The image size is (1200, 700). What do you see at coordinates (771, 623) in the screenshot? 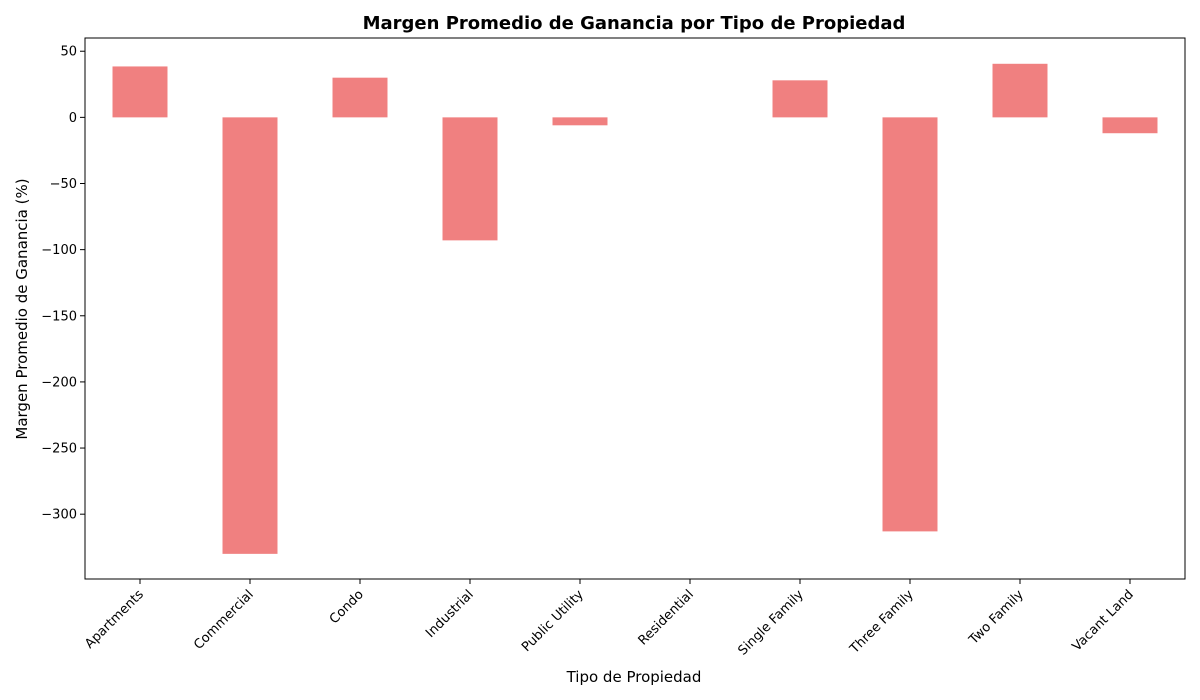
I see `x-tick-label: Single Family` at bounding box center [771, 623].